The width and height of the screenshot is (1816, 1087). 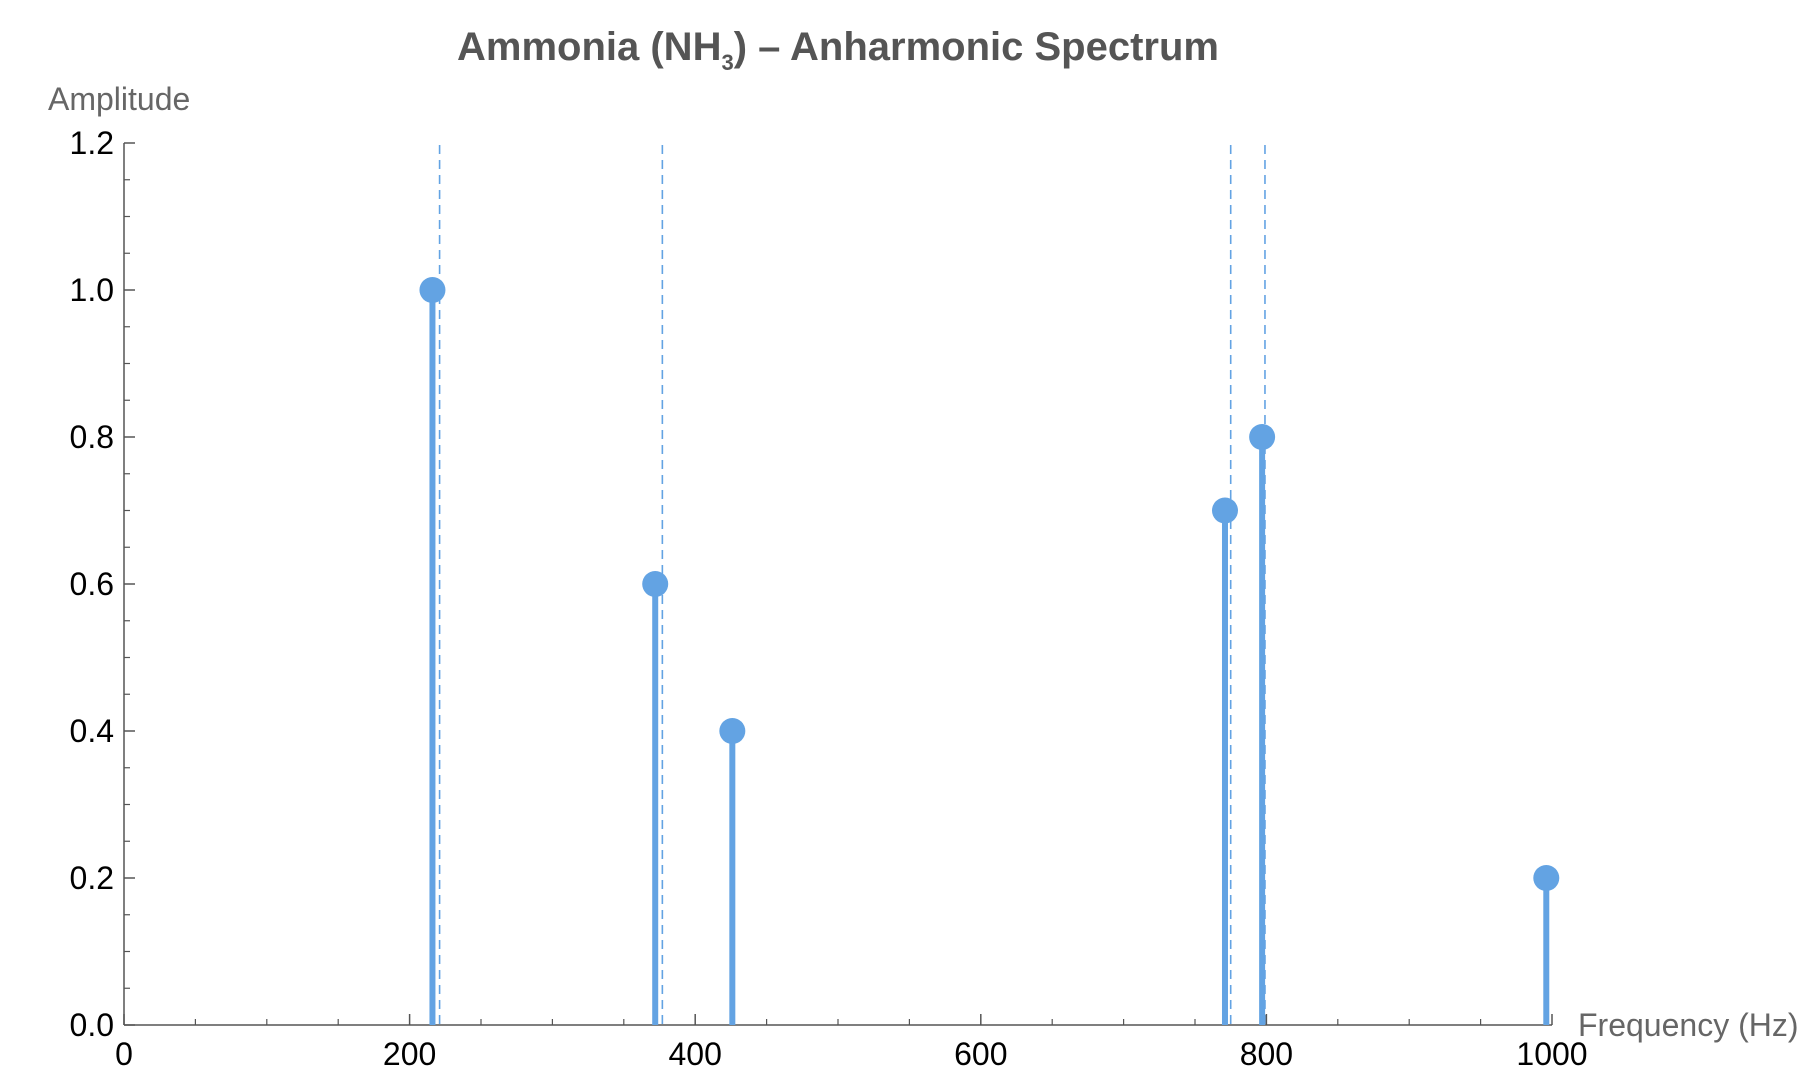 I want to click on x-tick-label: 200, so click(x=409, y=1054).